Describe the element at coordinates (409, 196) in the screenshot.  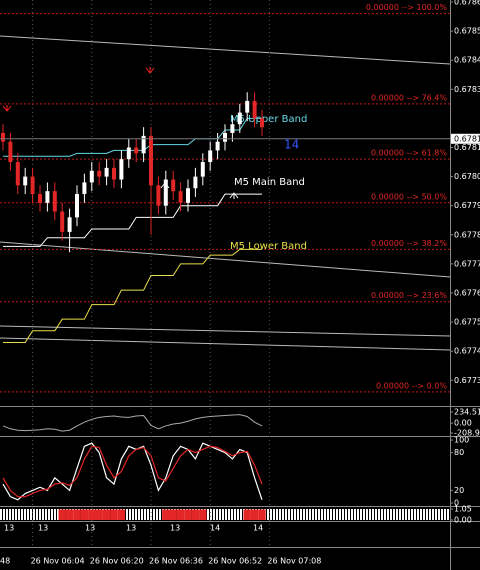
I see `fib-label: 0.00000 --> 50.0%` at that location.